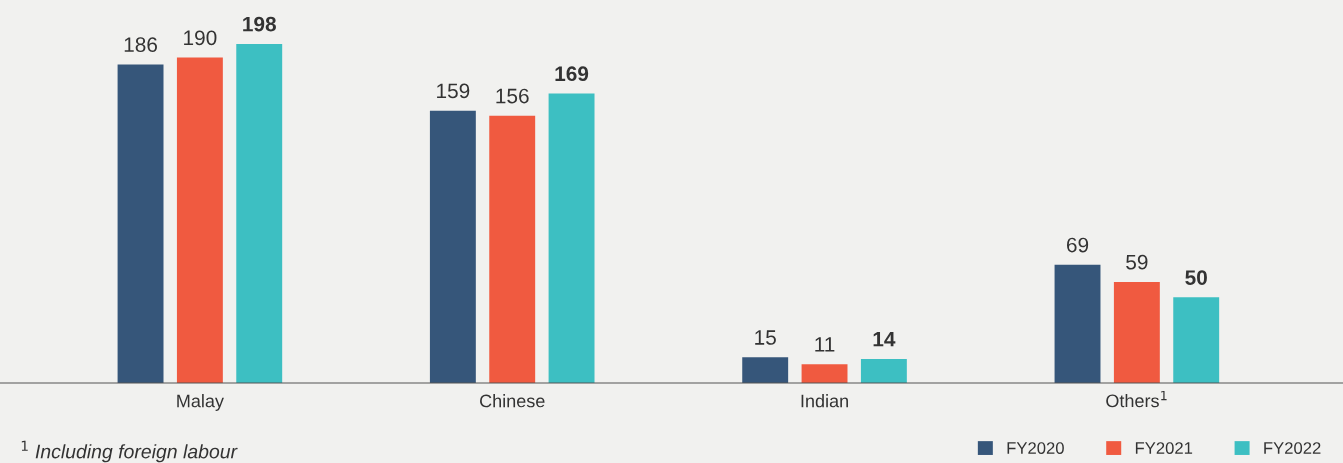  Describe the element at coordinates (824, 401) in the screenshot. I see `x-tick-label: Indian` at that location.